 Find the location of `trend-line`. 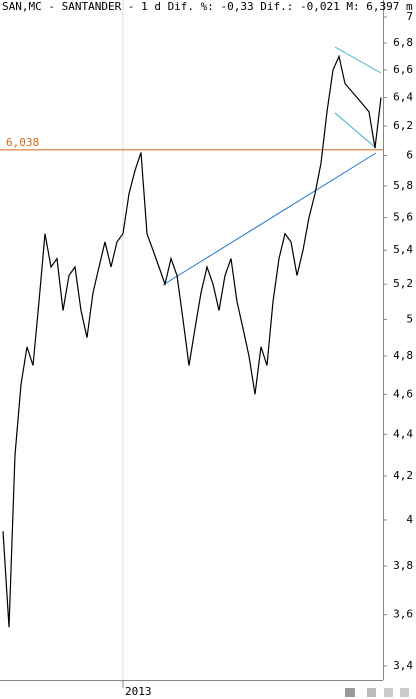

trend-line is located at coordinates (269, 219).